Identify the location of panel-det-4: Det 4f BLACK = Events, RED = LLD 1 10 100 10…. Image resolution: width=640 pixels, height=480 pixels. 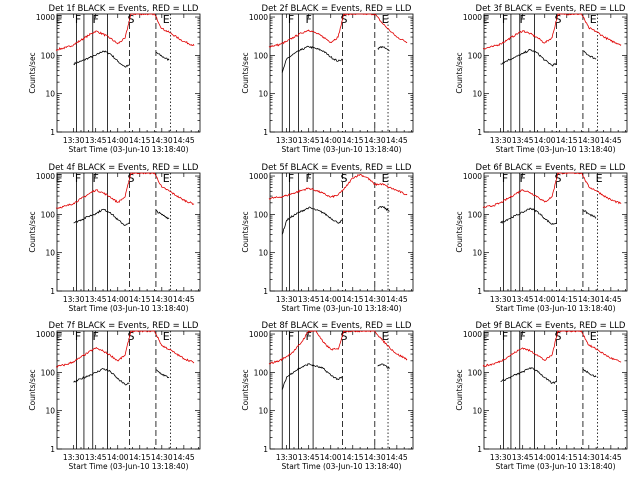
(114, 238).